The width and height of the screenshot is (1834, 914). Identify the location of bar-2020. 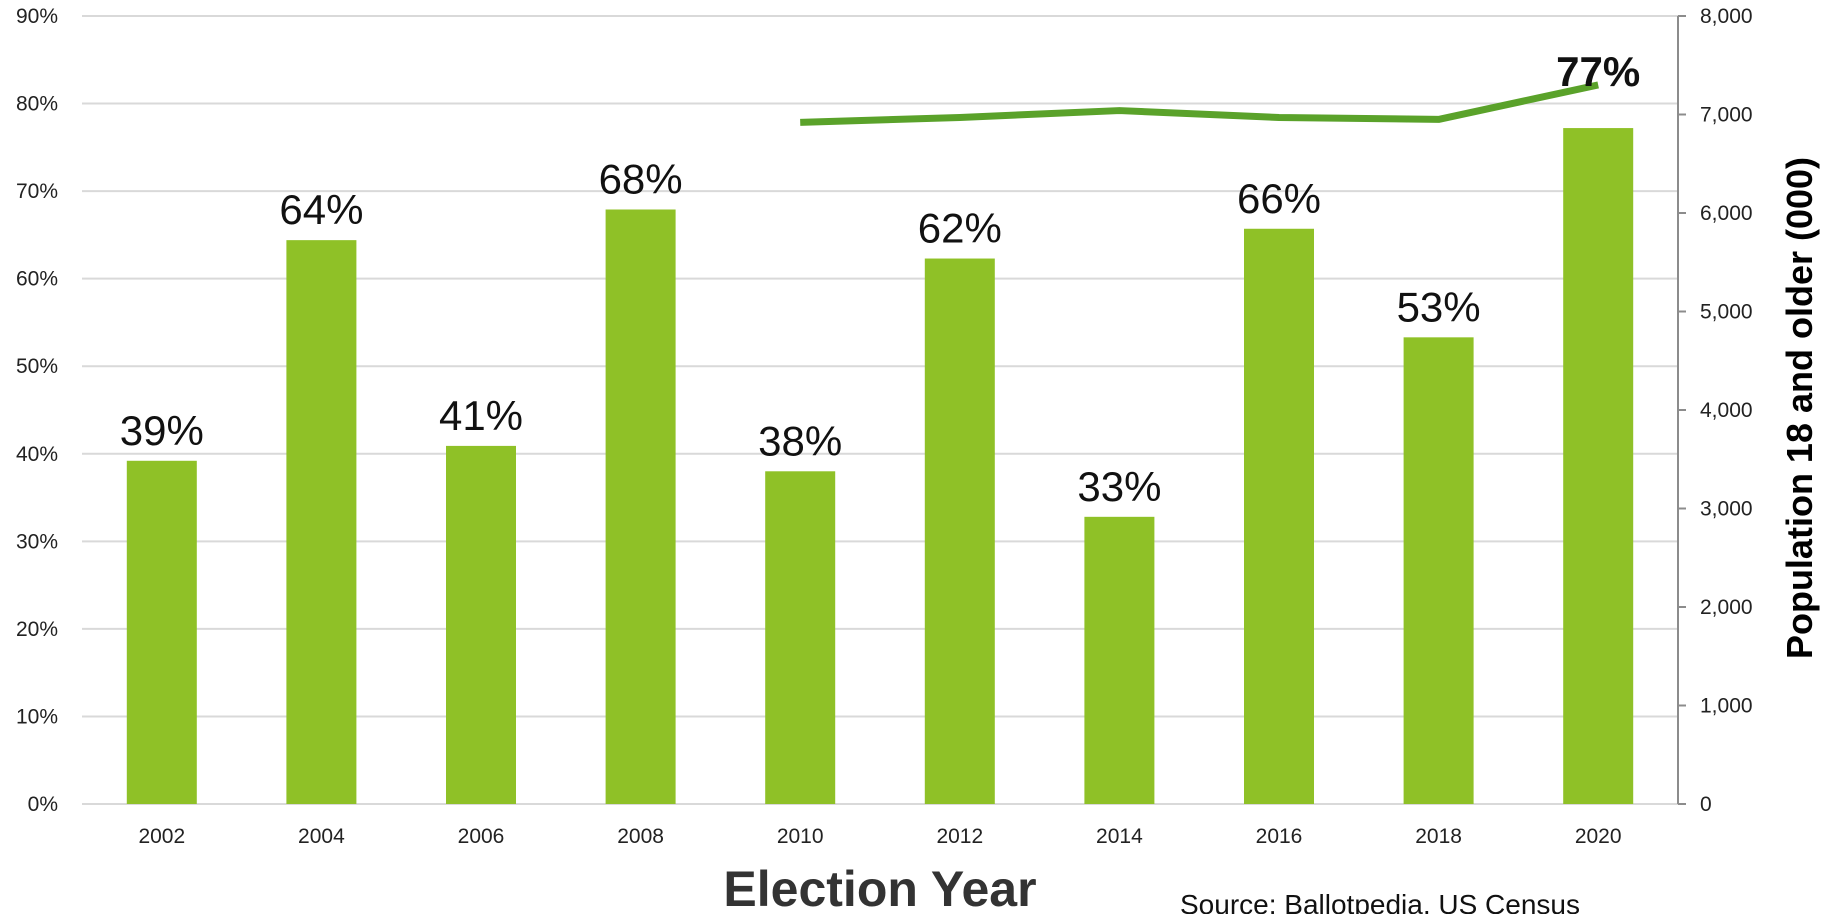
(1598, 466).